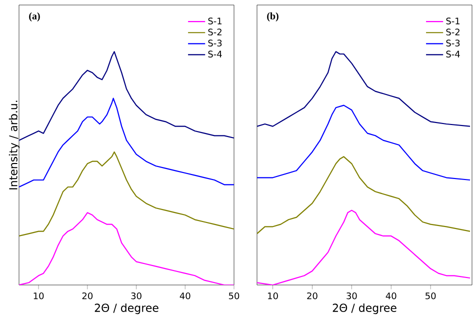  What do you see at coordinates (14, 145) in the screenshot?
I see `y-axis-title: Intensity / arb.u.` at bounding box center [14, 145].